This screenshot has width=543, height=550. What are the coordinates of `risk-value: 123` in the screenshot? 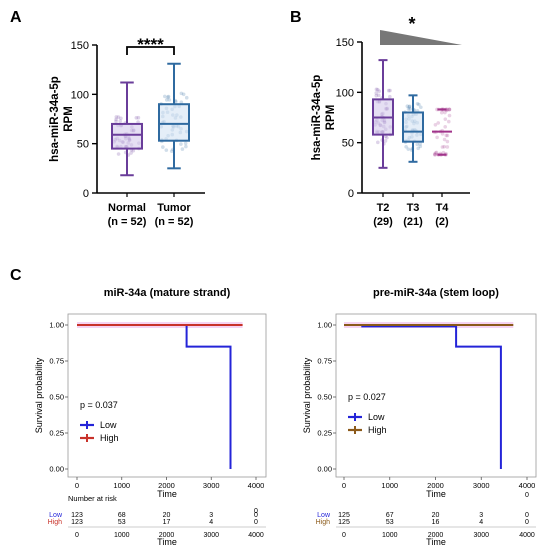 It's located at (77, 515).